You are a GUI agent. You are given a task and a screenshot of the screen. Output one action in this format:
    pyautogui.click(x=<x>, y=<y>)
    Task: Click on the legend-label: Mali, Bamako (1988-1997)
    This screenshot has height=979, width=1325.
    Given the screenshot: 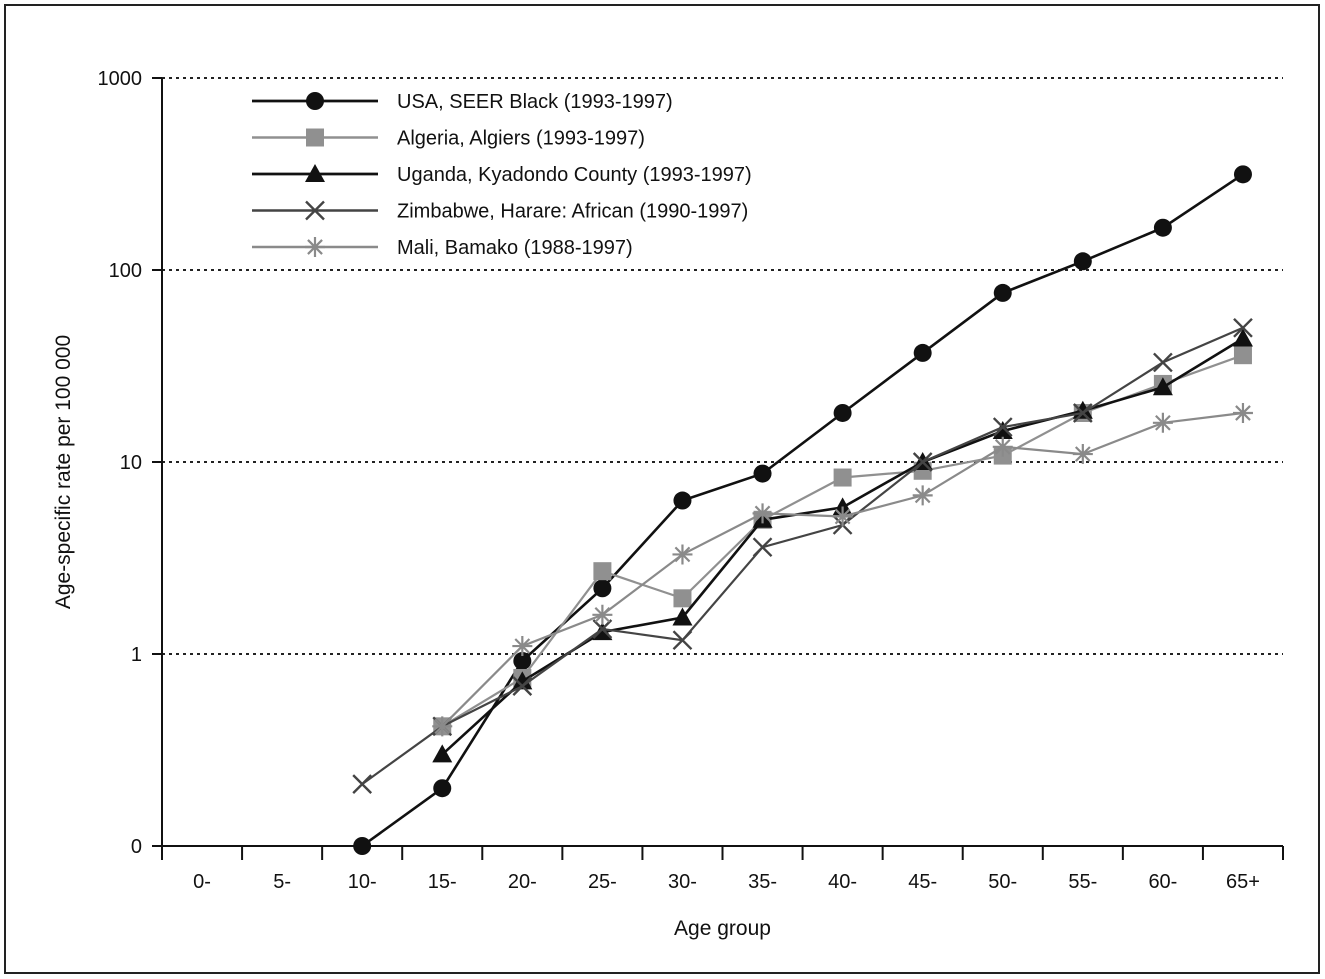 What is the action you would take?
    pyautogui.click(x=515, y=248)
    